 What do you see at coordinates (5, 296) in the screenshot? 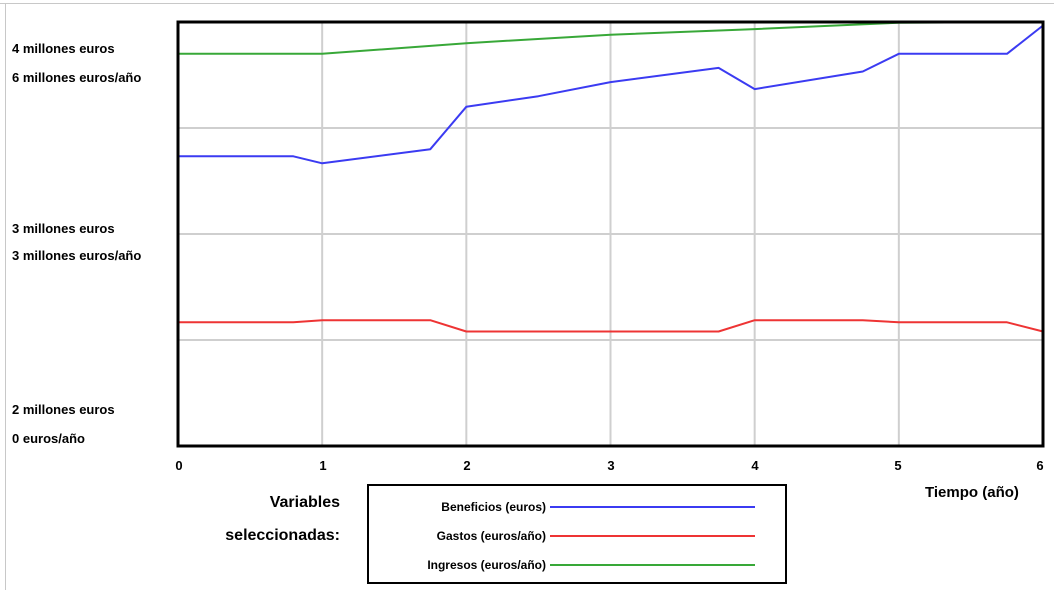
I see `frame-left-line` at bounding box center [5, 296].